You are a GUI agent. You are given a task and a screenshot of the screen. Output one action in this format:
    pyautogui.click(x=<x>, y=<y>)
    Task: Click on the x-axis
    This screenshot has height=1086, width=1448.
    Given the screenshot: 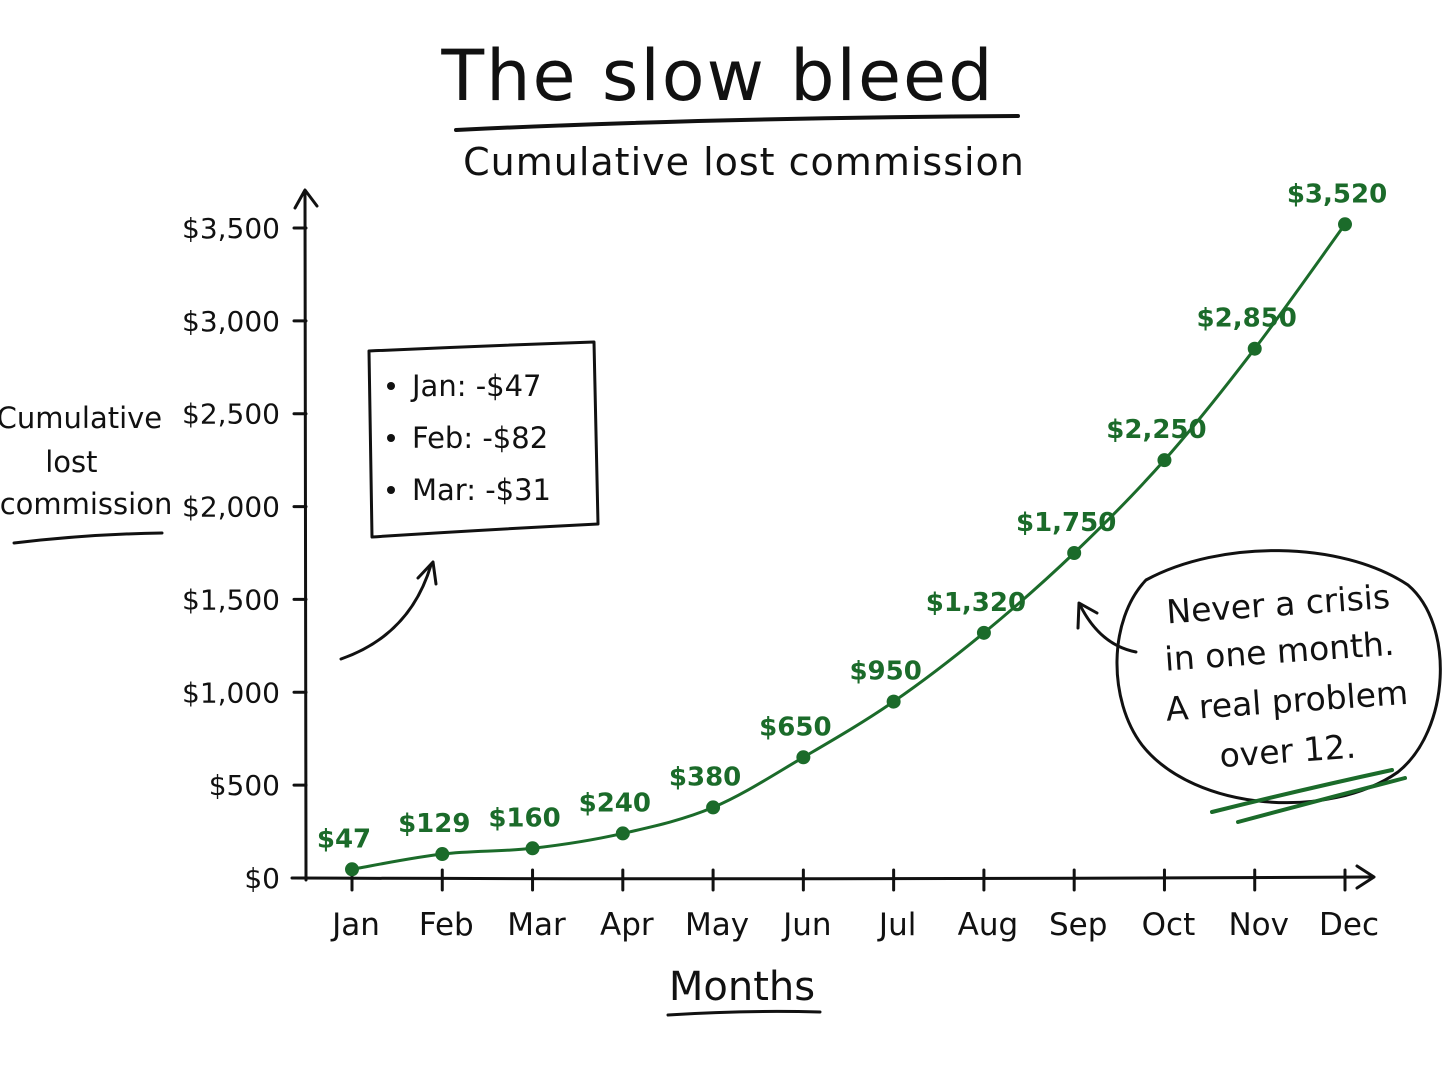 What is the action you would take?
    pyautogui.click(x=831, y=878)
    